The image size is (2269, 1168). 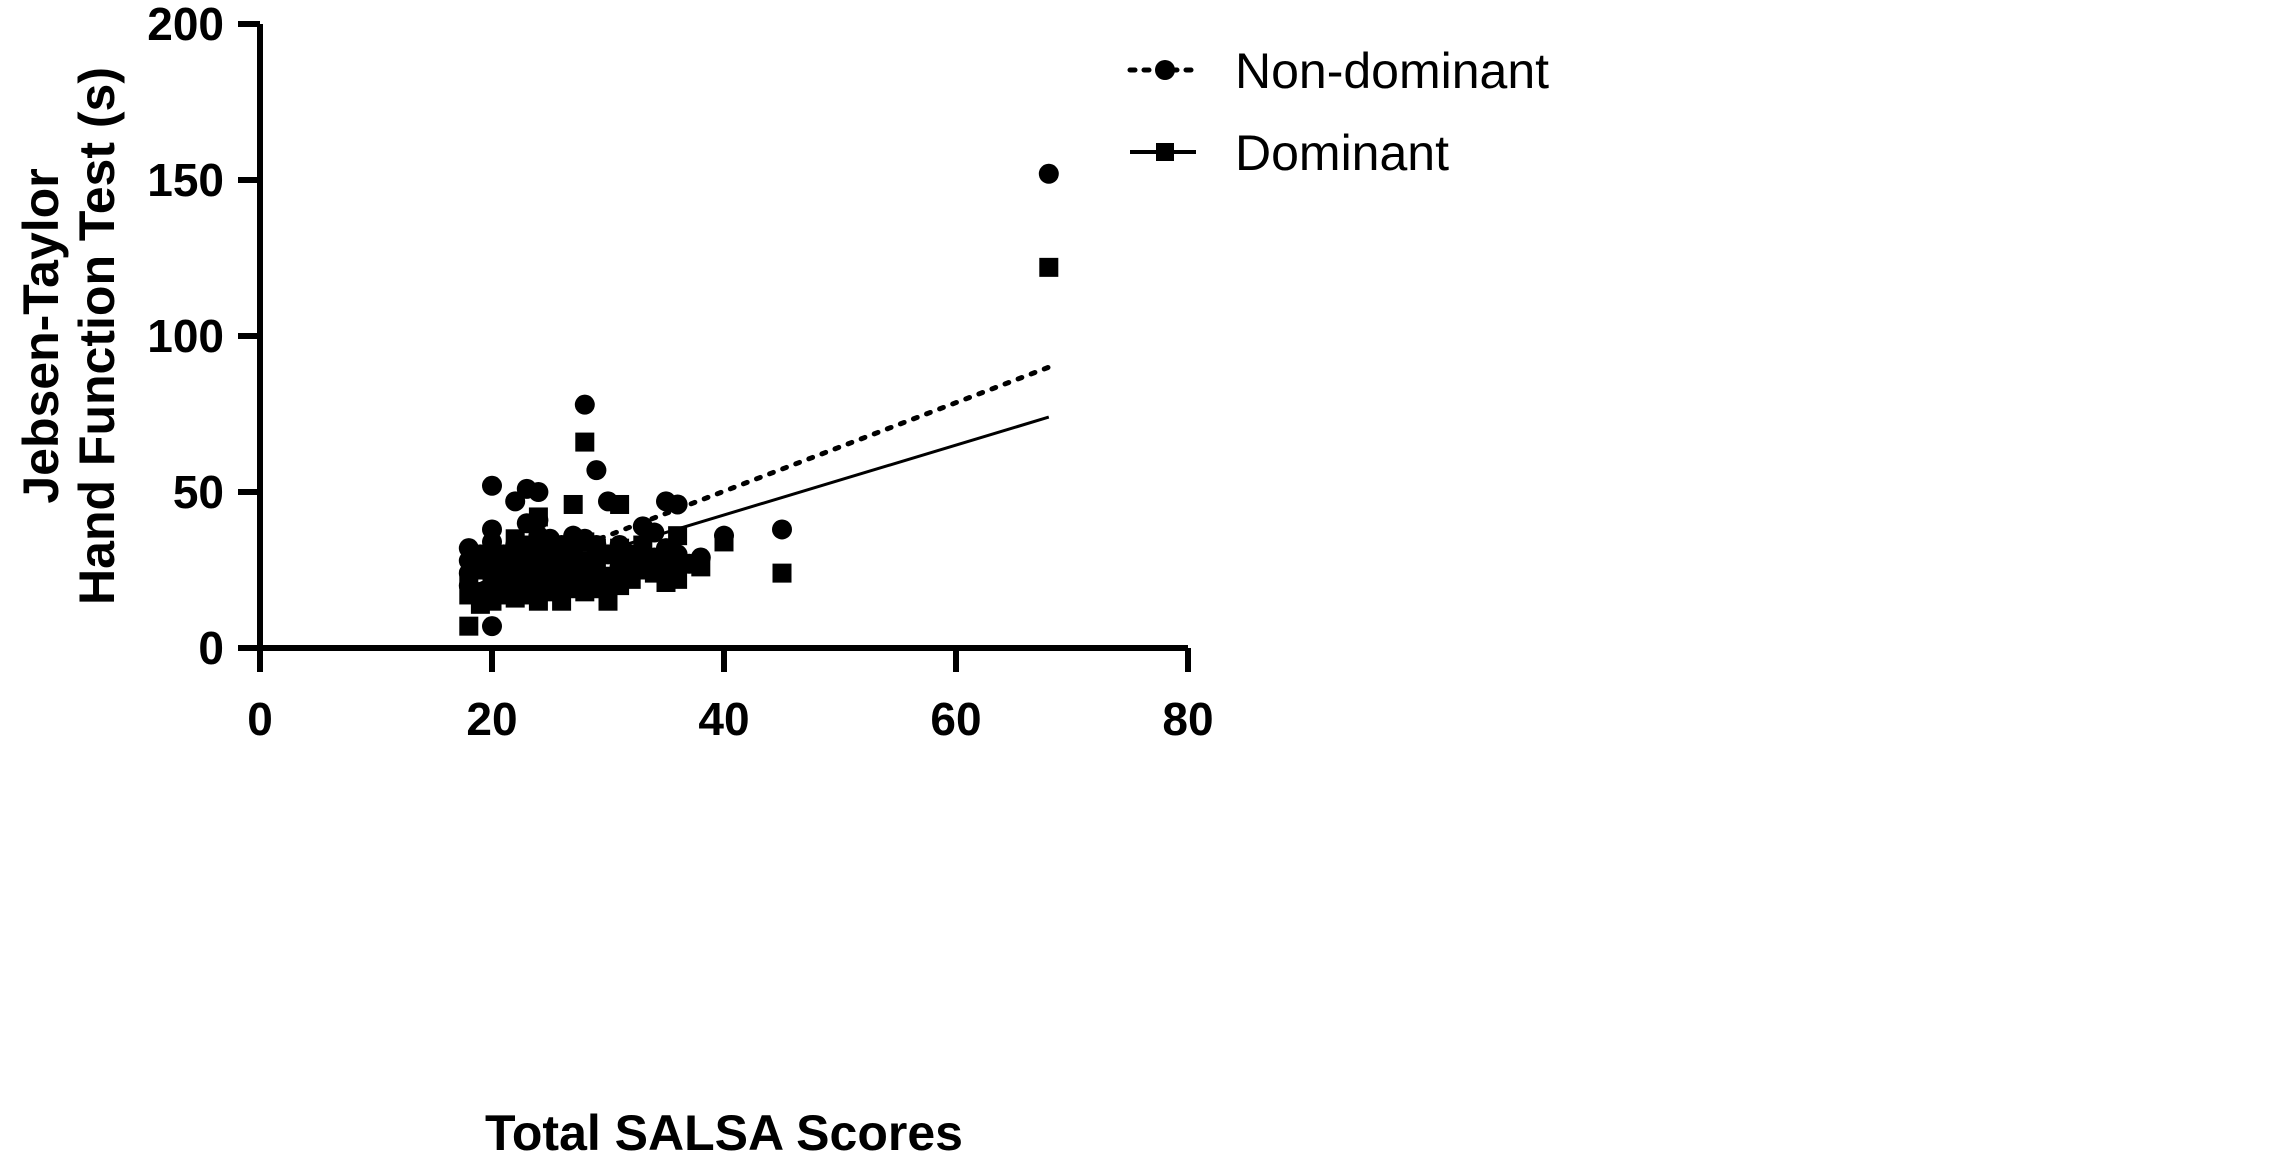 I want to click on legend-label-dominant: Dominant, so click(x=1342, y=153).